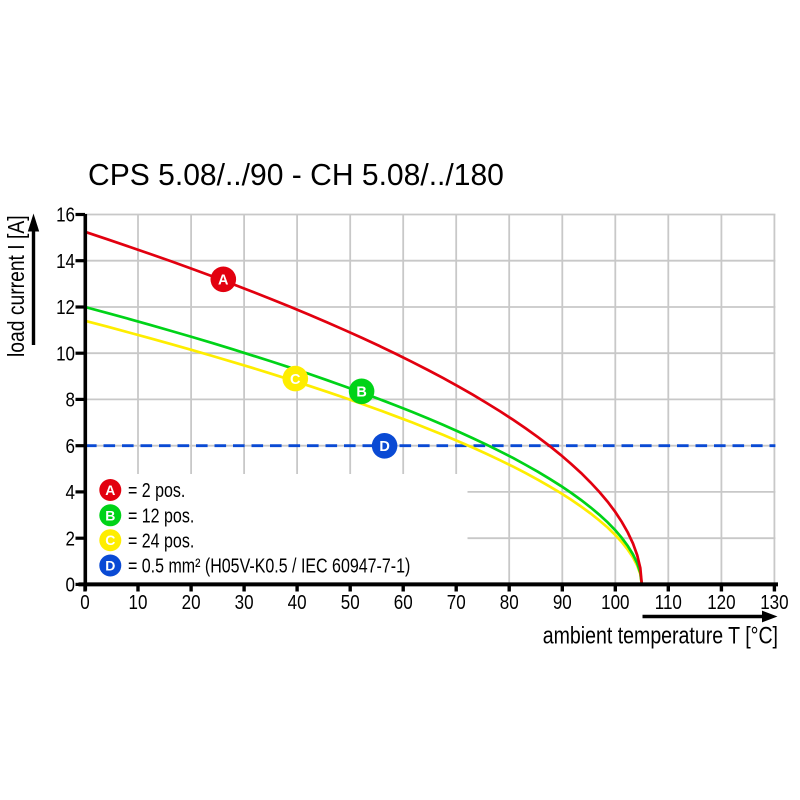 The image size is (800, 800). I want to click on svg-text: 12, so click(65, 307).